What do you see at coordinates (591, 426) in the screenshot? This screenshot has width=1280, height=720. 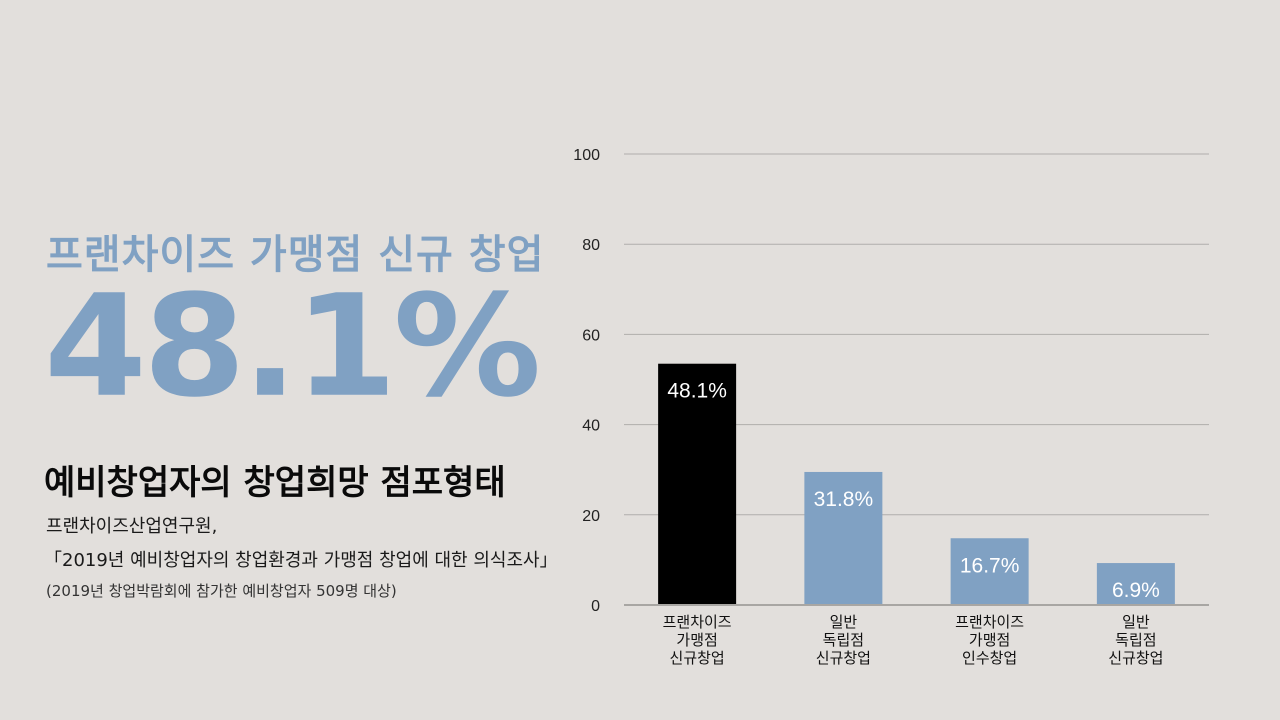 I see `y-tick-label: 40` at bounding box center [591, 426].